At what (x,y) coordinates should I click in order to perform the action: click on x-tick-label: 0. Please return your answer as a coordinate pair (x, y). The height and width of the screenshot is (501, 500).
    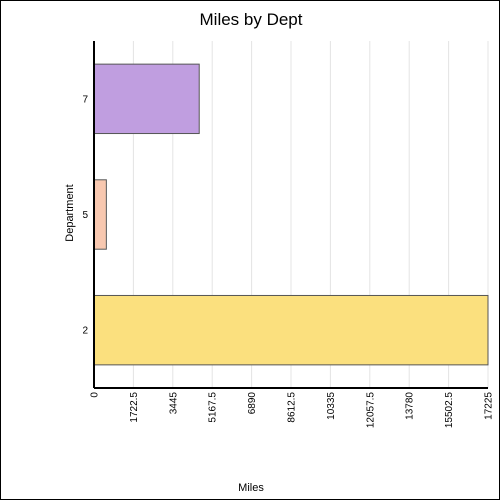
    Looking at the image, I should click on (95, 395).